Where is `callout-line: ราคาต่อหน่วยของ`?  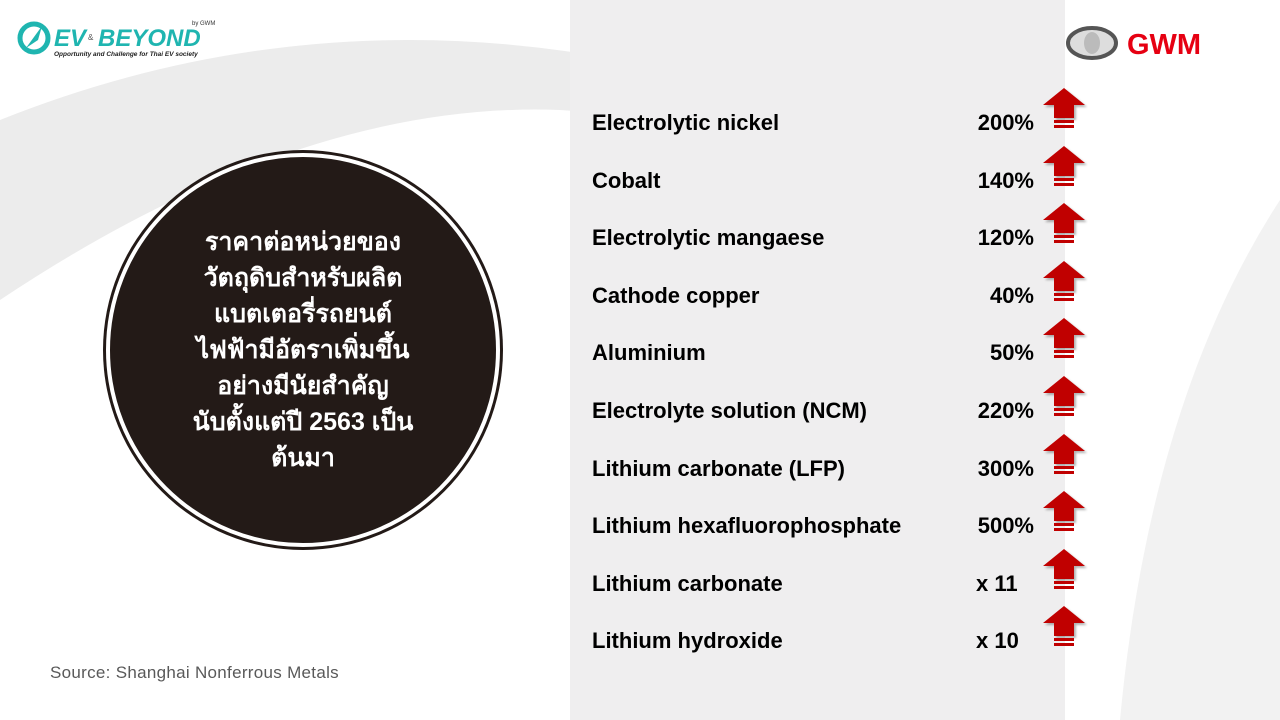 callout-line: ราคาต่อหน่วยของ is located at coordinates (303, 242).